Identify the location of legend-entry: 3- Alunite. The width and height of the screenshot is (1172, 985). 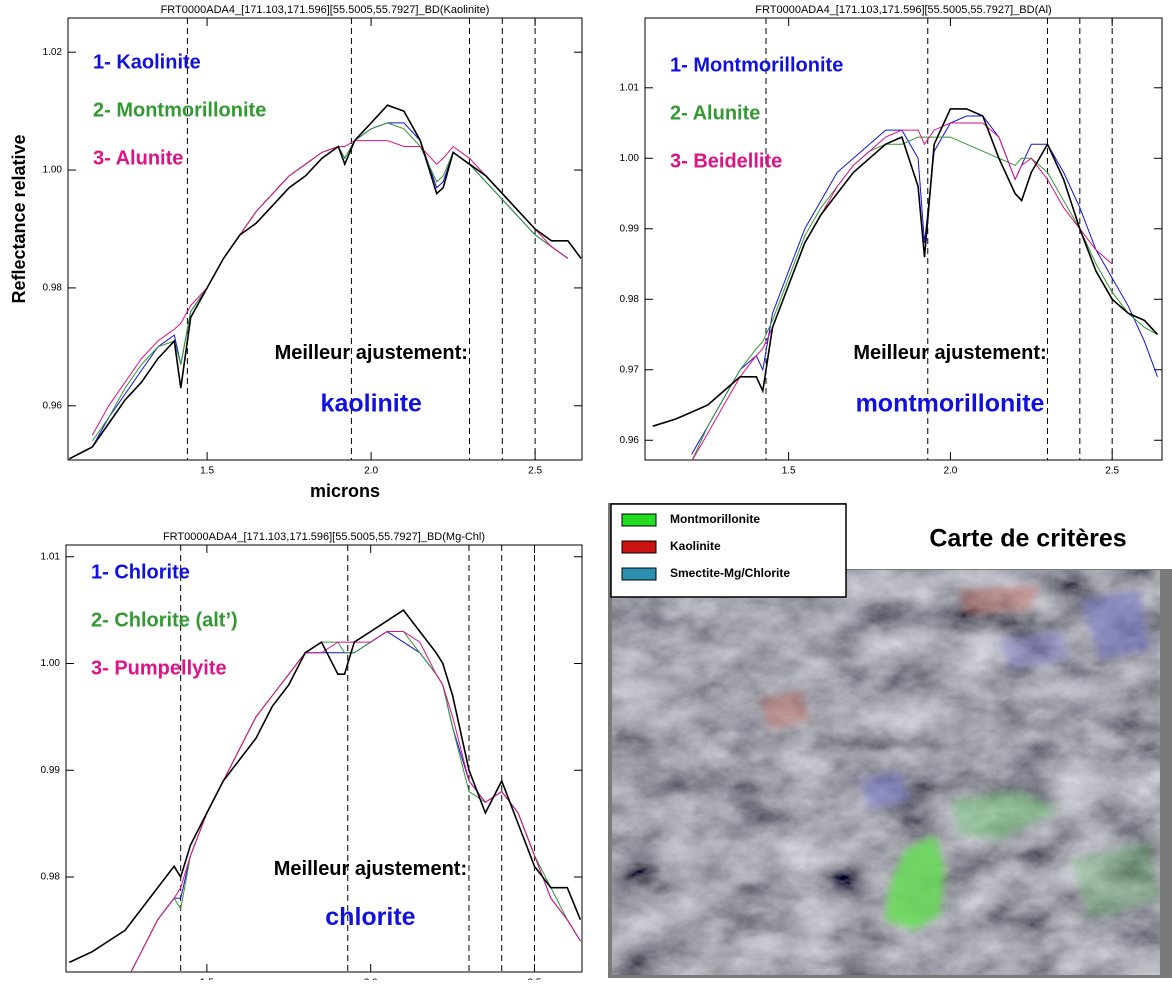
(138, 158).